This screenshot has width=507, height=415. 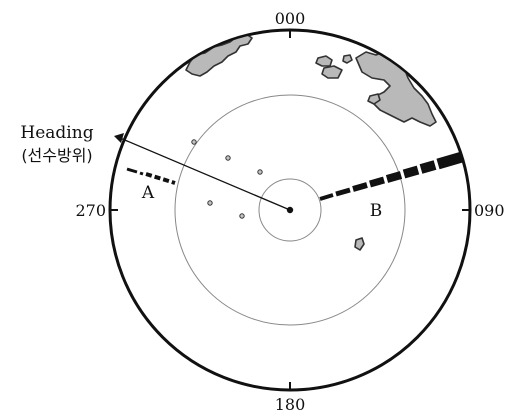 I want to click on inner-range-ring, so click(x=290, y=210).